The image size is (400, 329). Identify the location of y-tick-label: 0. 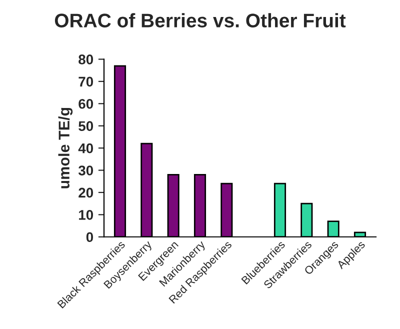
(90, 237).